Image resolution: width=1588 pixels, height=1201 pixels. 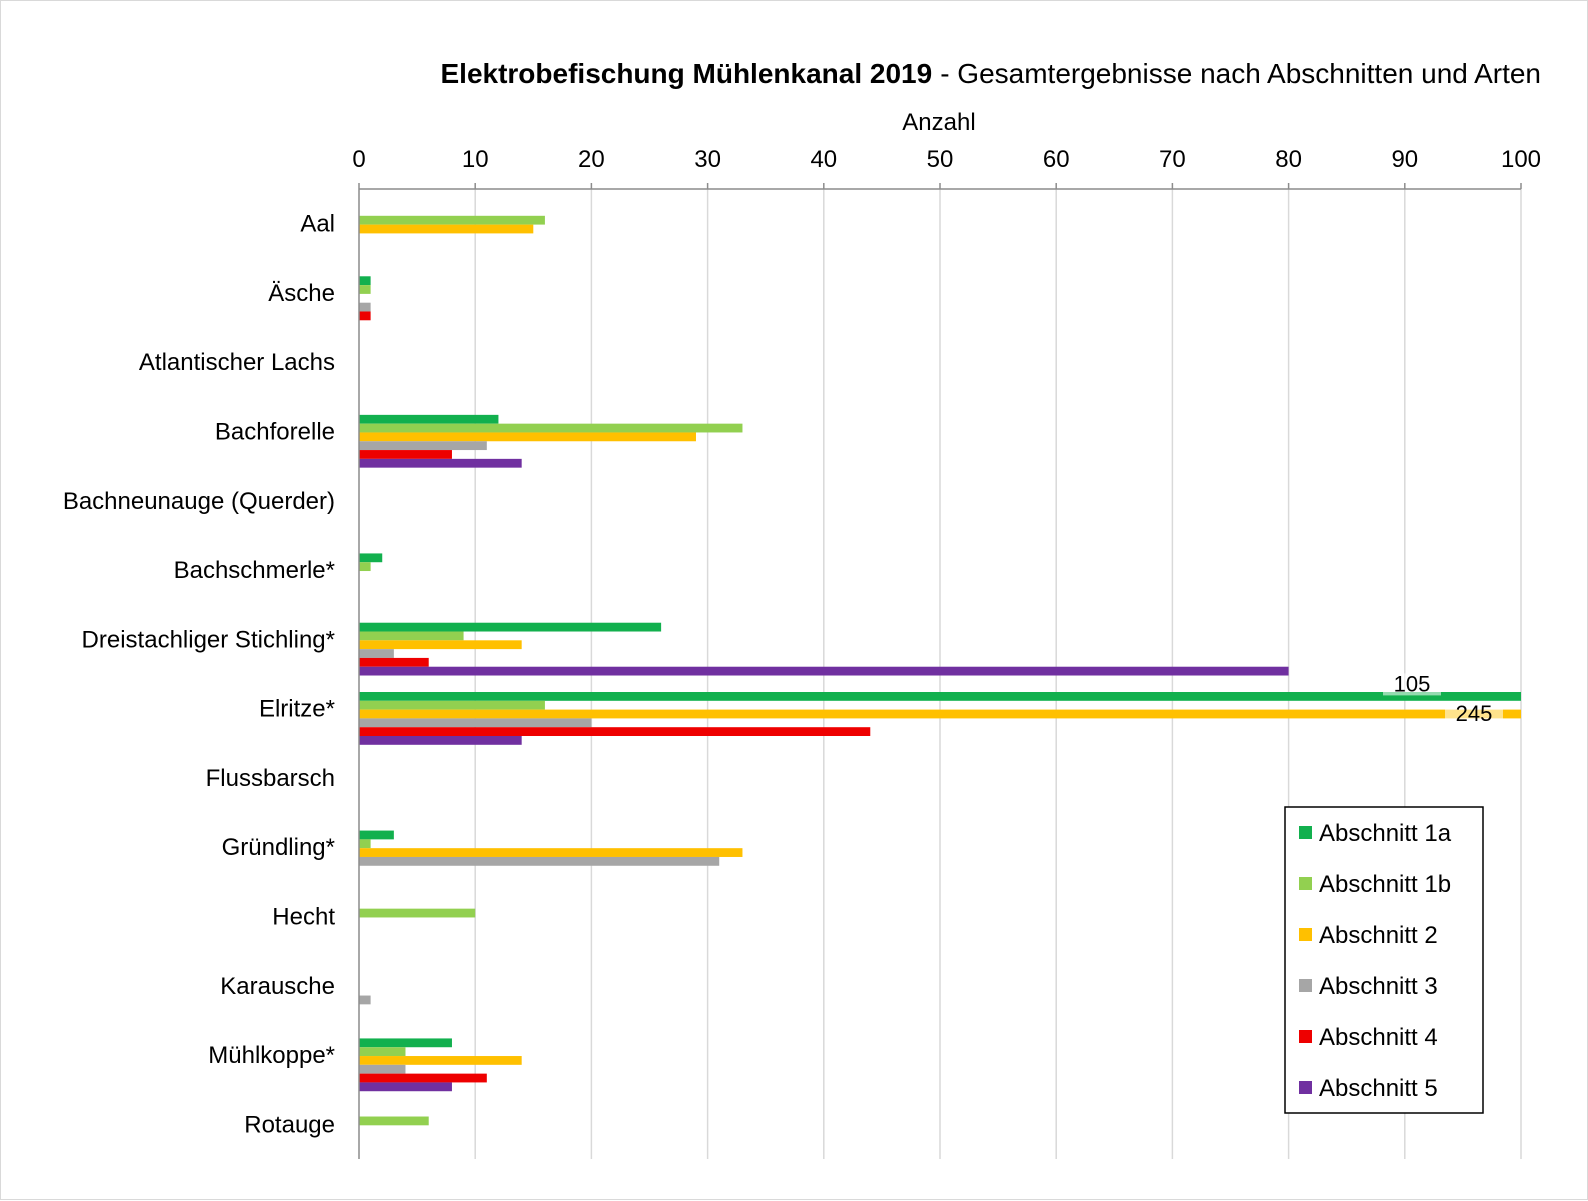 What do you see at coordinates (301, 293) in the screenshot?
I see `category-label: Äsche` at bounding box center [301, 293].